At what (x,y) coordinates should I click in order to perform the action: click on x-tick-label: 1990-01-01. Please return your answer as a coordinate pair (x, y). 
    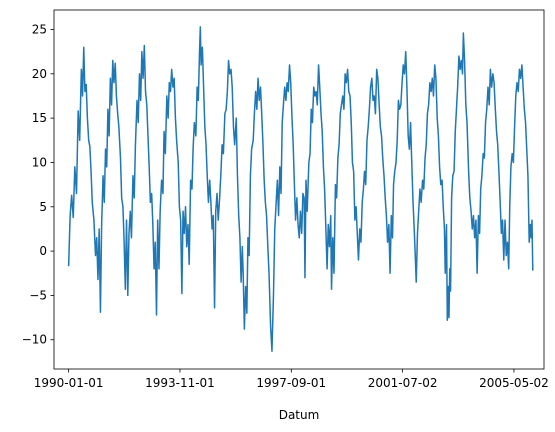
    Looking at the image, I should click on (69, 383).